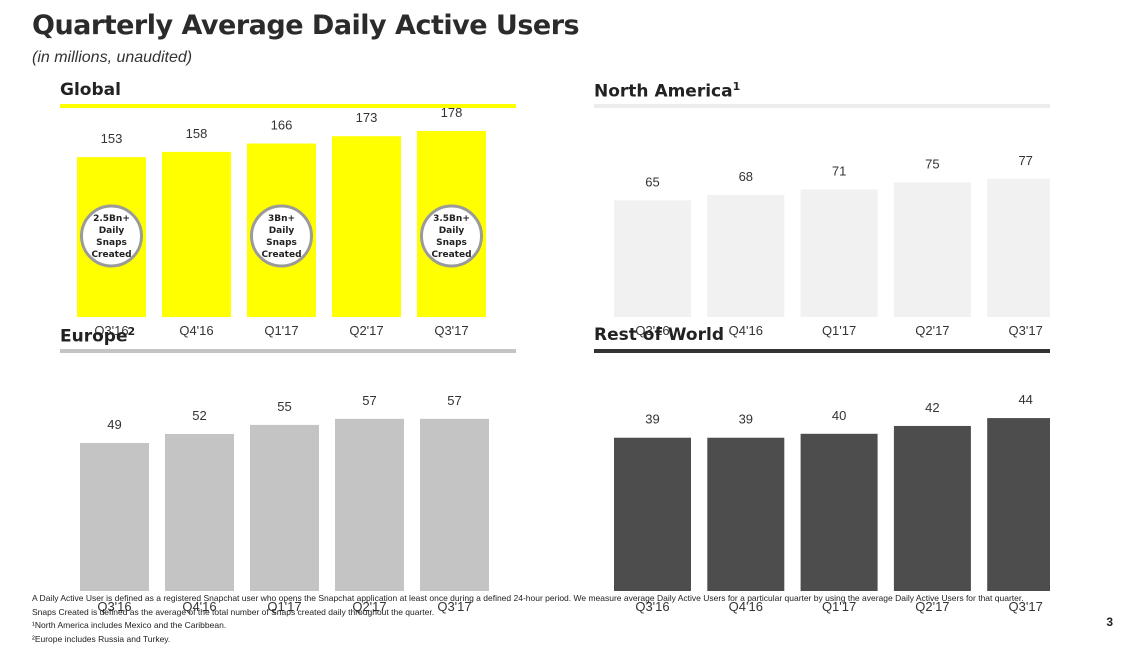 The width and height of the screenshot is (1147, 647). What do you see at coordinates (746, 176) in the screenshot?
I see `bar-value-north-america-q4-16: 68` at bounding box center [746, 176].